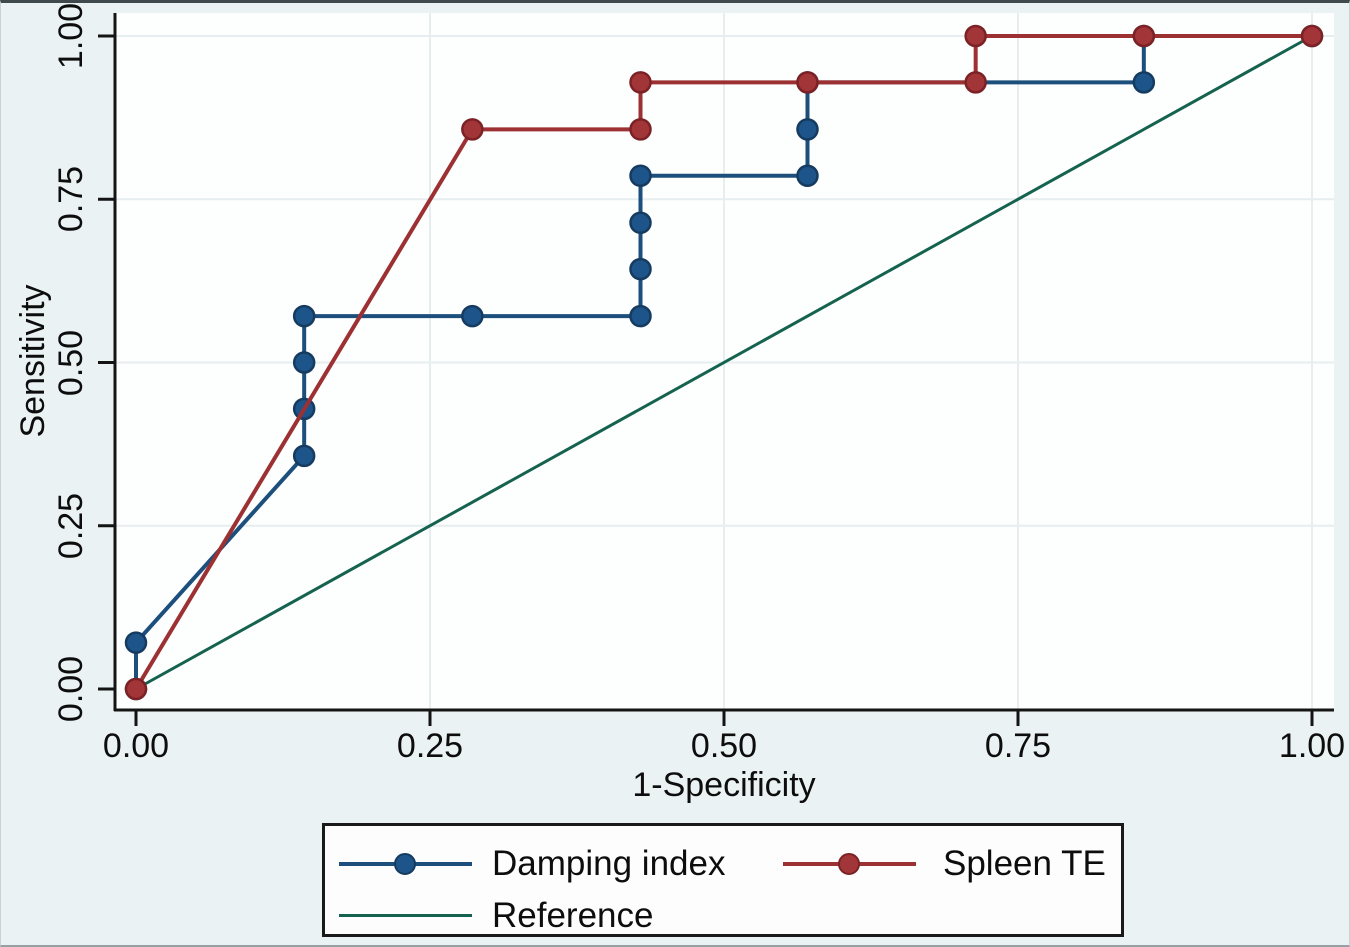 This screenshot has width=1350, height=947. Describe the element at coordinates (70, 36) in the screenshot. I see `y-tick-label-1.00: 1.00` at that location.